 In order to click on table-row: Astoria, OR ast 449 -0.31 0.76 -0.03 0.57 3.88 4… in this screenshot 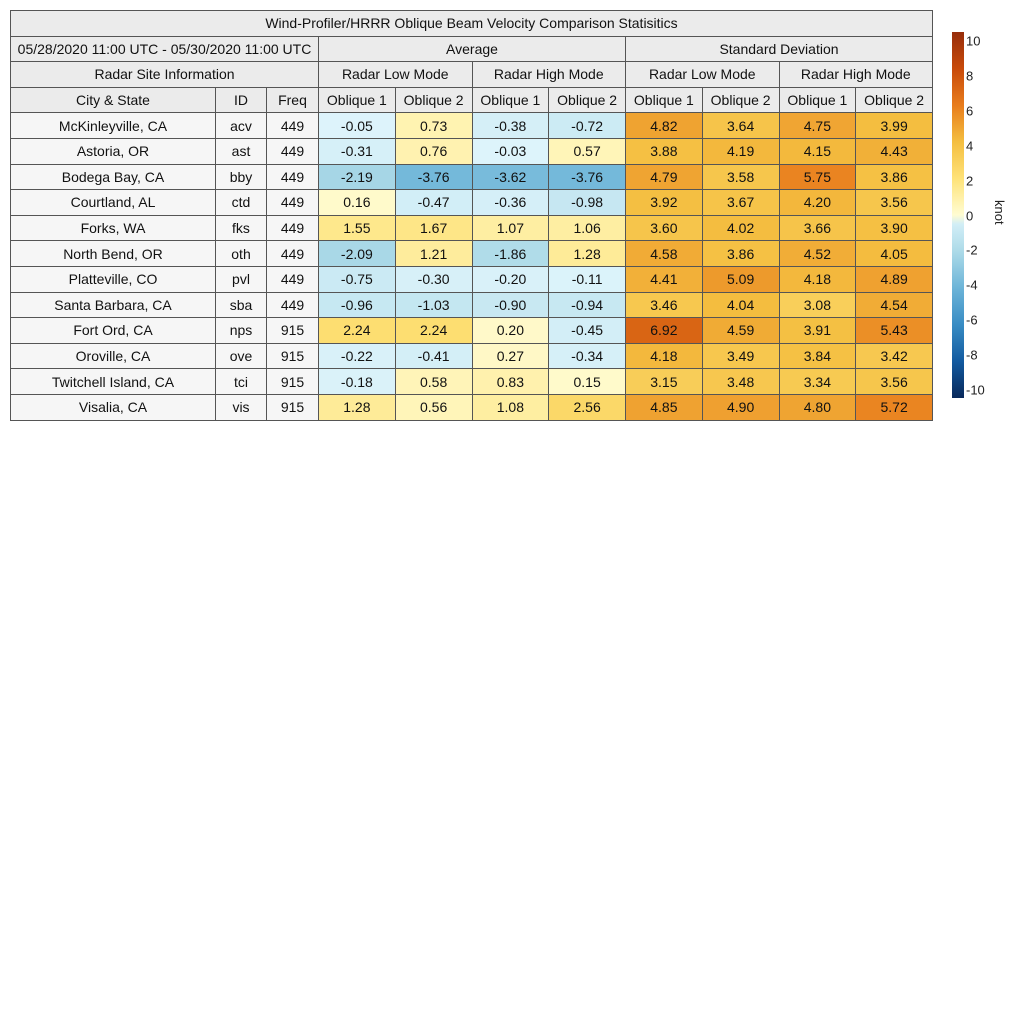, I will do `click(471, 151)`.